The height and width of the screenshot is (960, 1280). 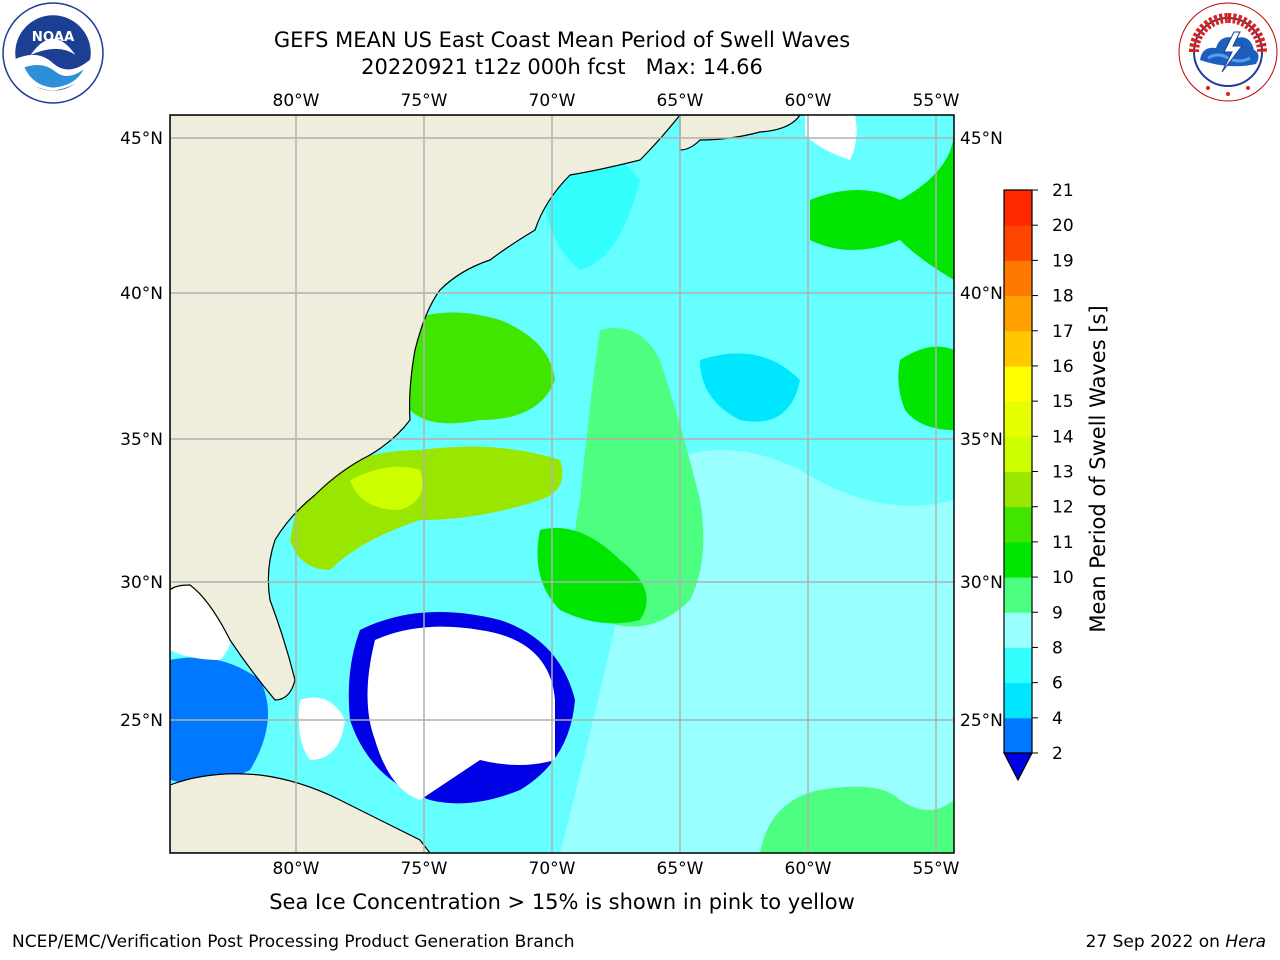 I want to click on colorbar-tick-label: 15, so click(x=1063, y=402).